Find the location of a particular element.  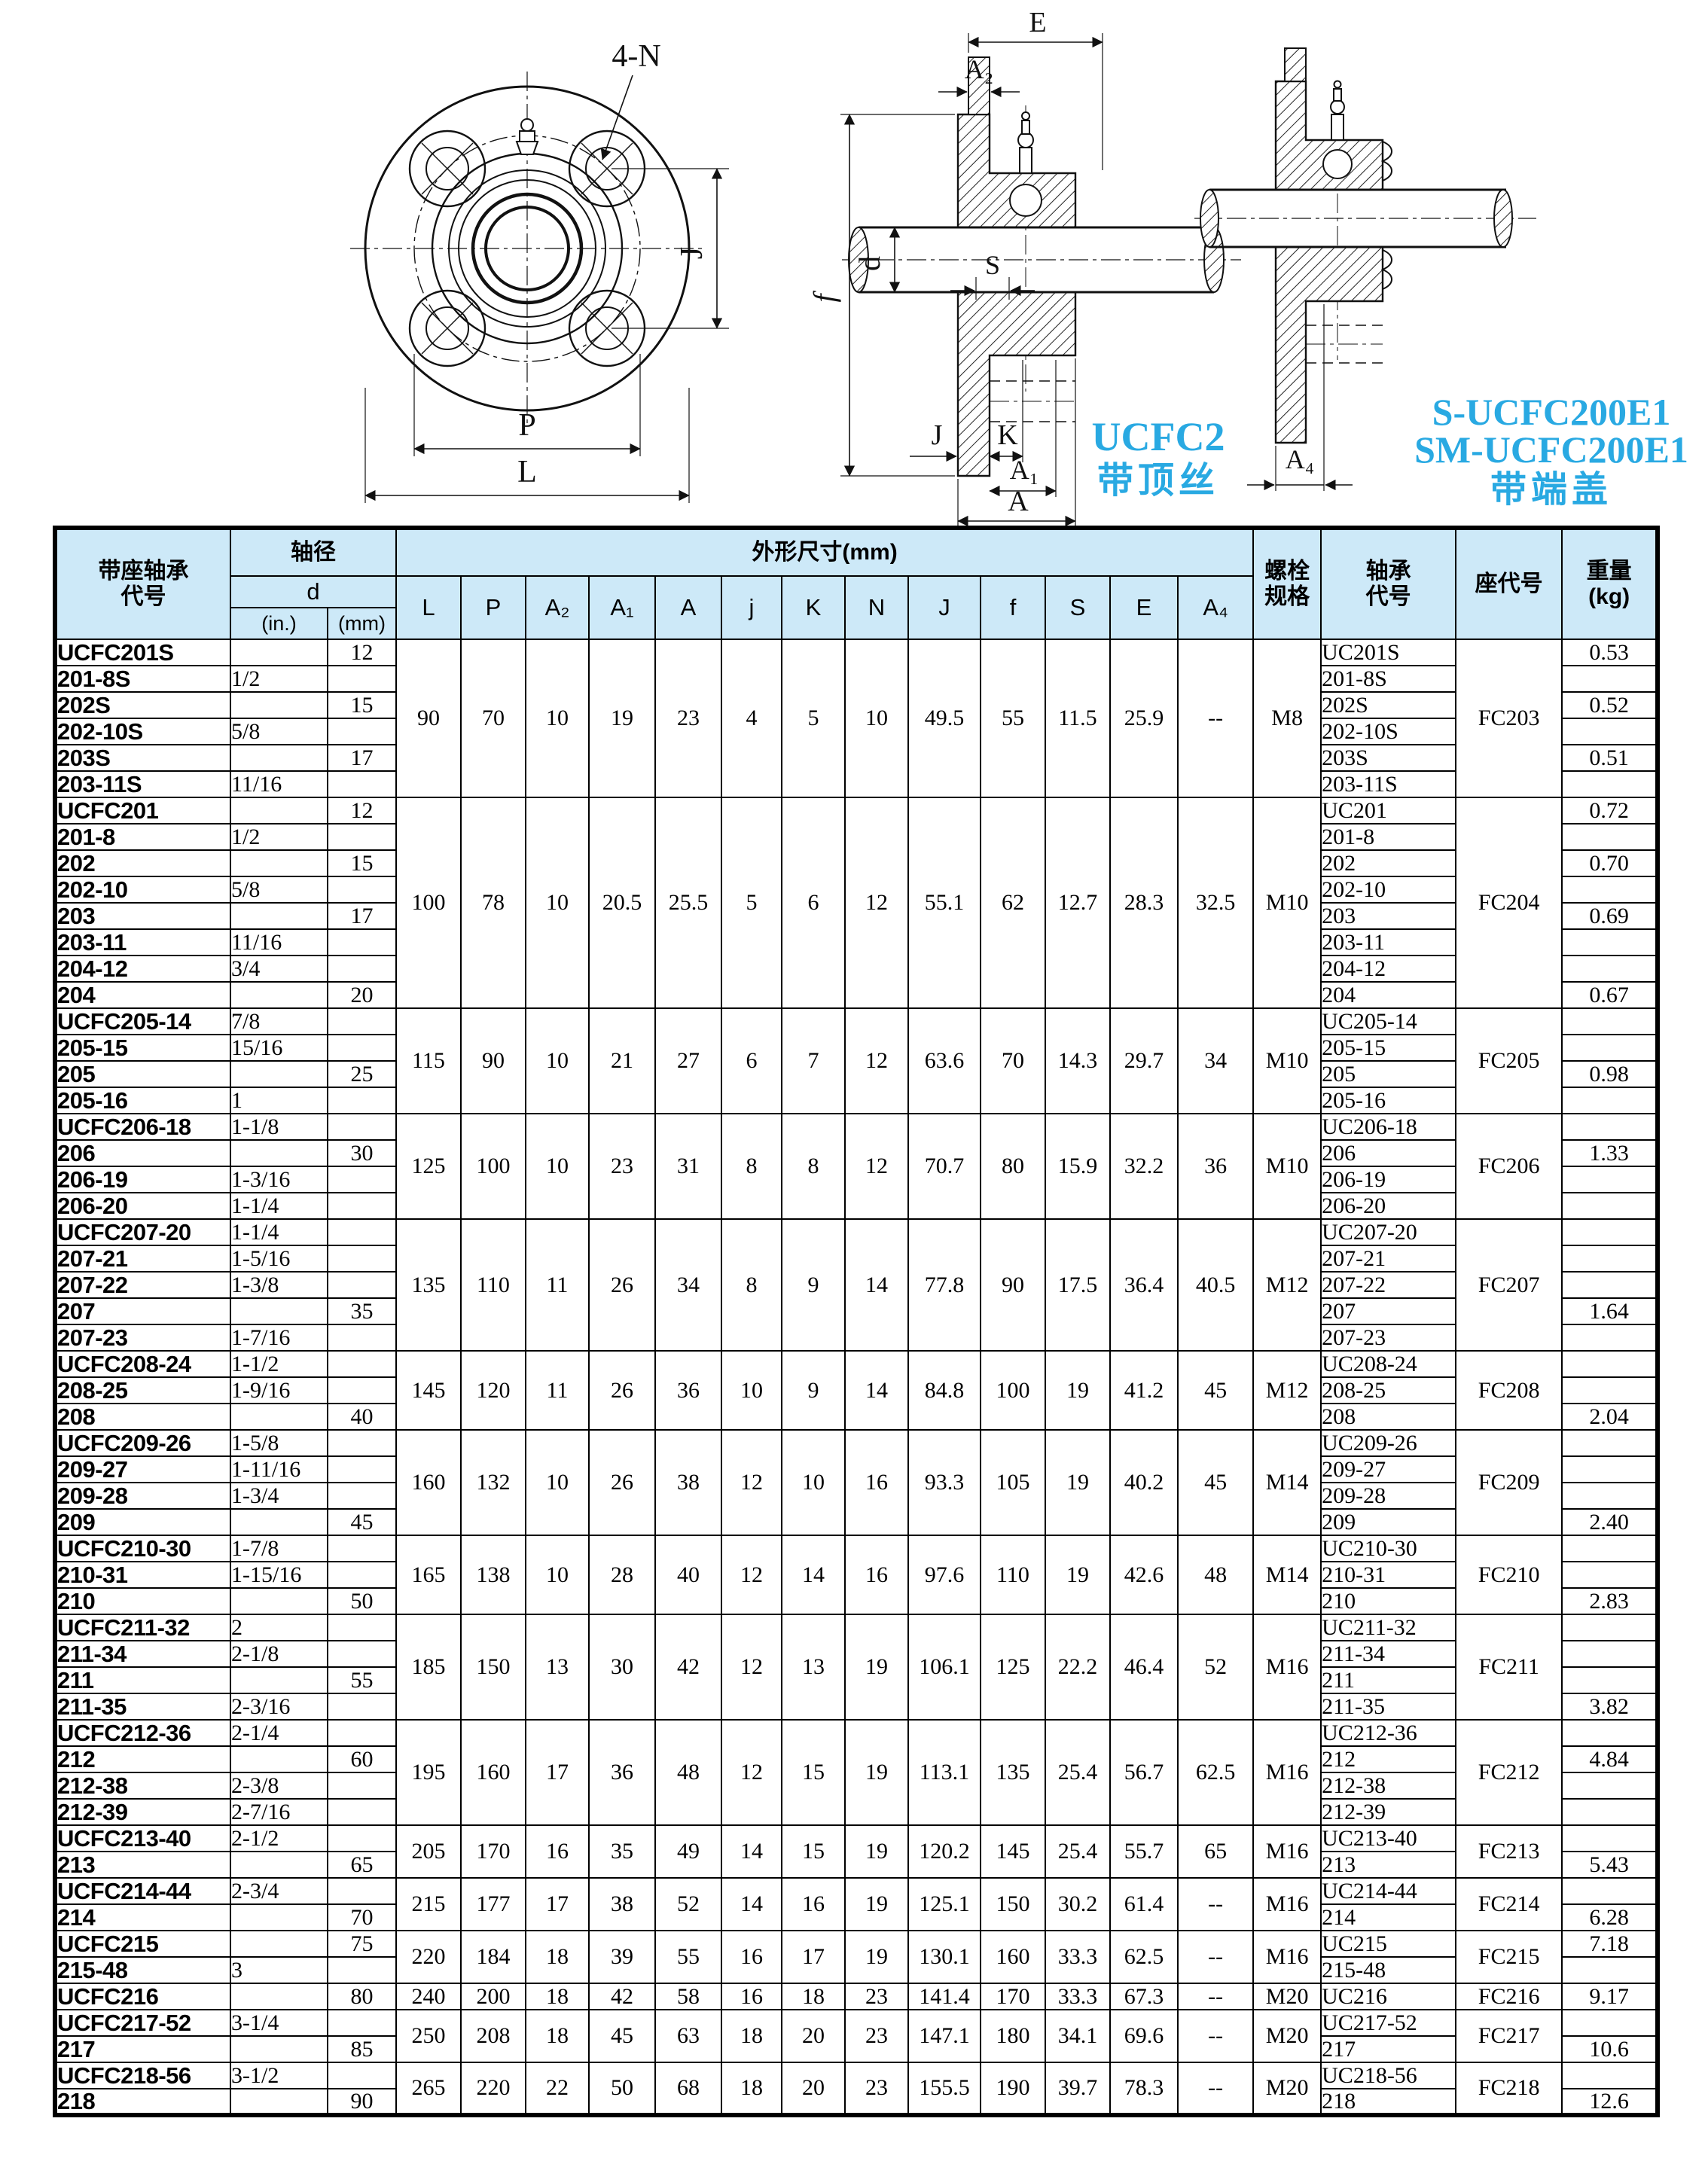

dim-cell-A: 34 is located at coordinates (688, 1285).